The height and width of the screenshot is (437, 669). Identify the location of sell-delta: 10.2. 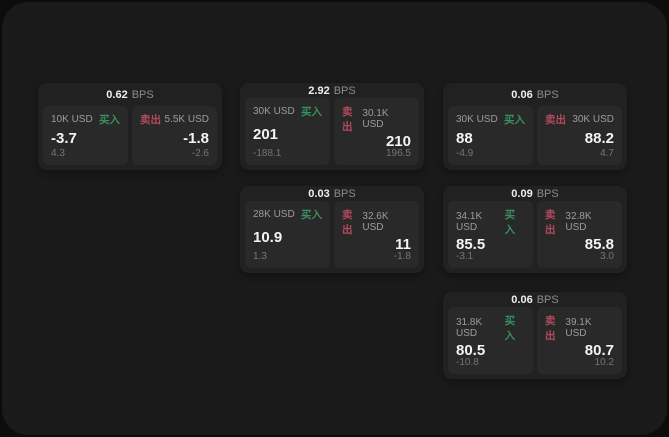
(604, 362).